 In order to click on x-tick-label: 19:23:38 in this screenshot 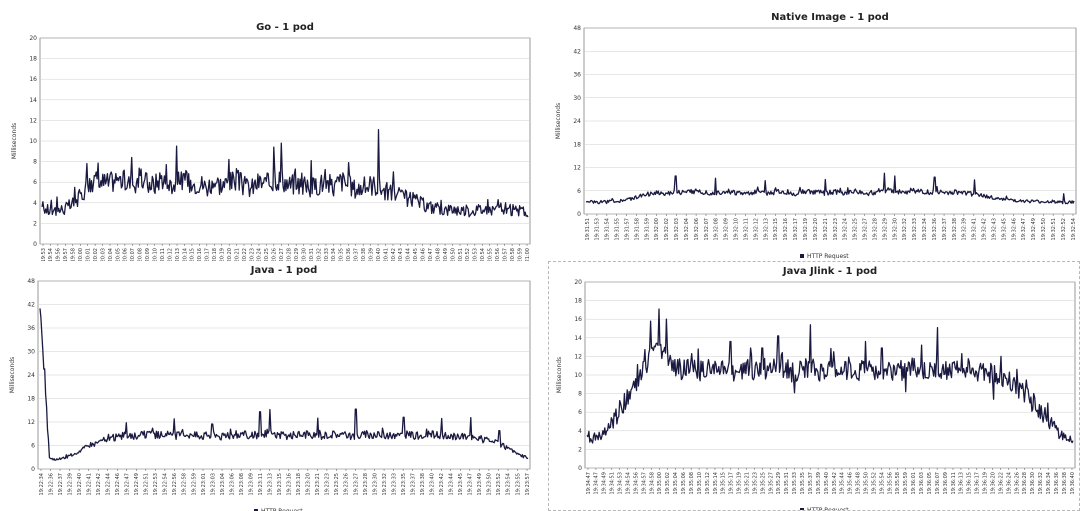, I will do `click(423, 484)`.